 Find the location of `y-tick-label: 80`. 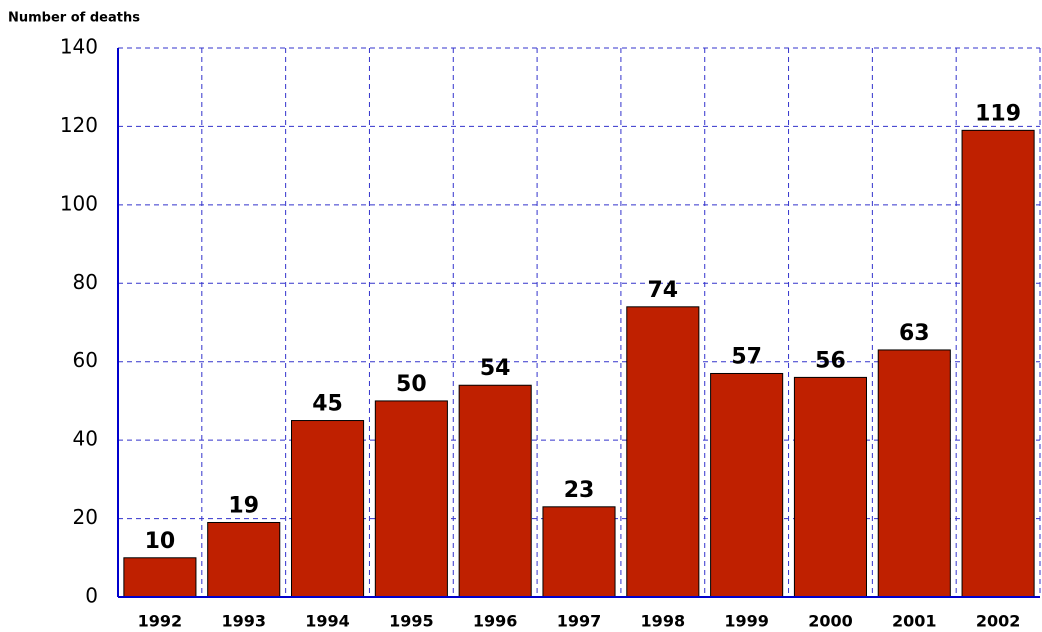

y-tick-label: 80 is located at coordinates (85, 282).